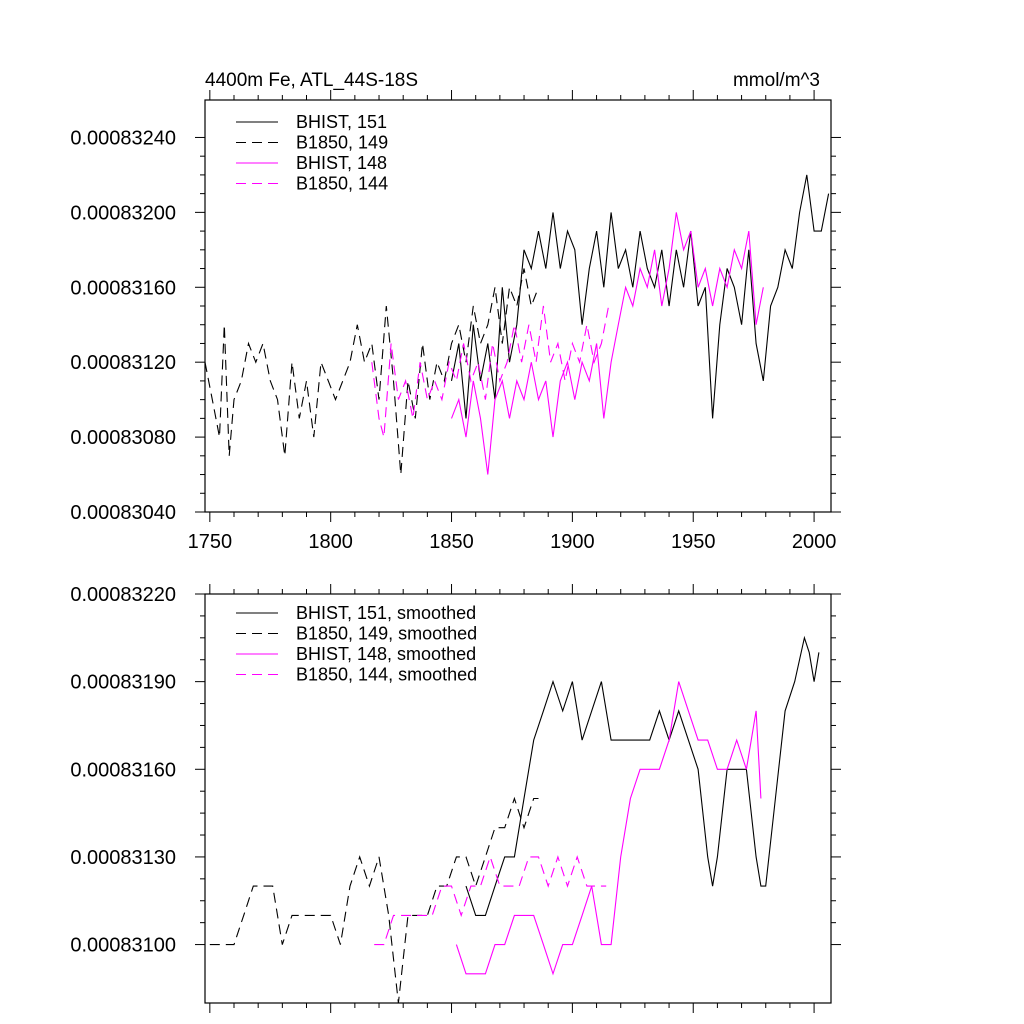  Describe the element at coordinates (386, 675) in the screenshot. I see `bottom-legend-label: B1850, 144, smoothed` at that location.